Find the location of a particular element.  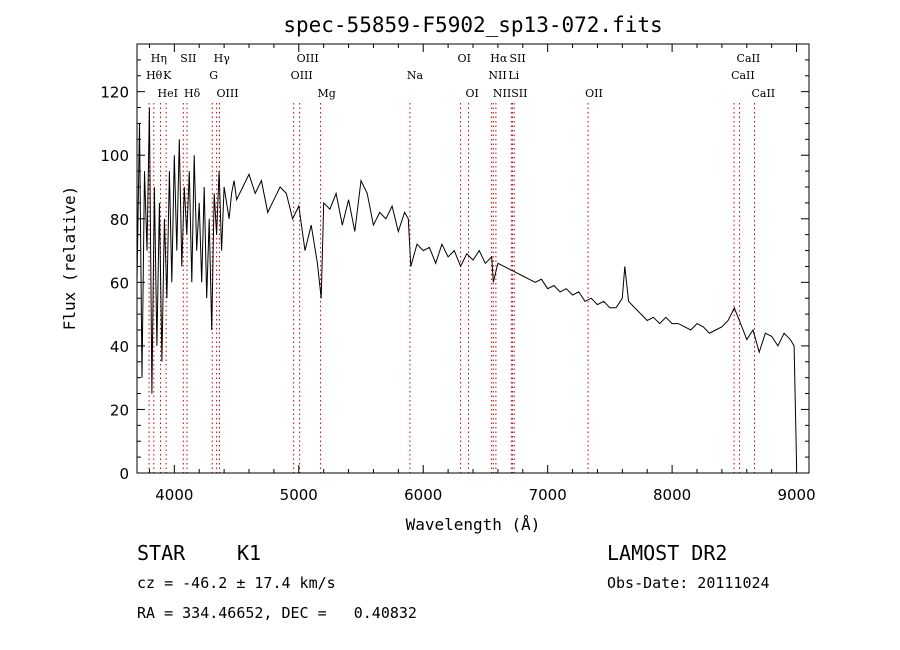

line-label: Hδ is located at coordinates (192, 93).